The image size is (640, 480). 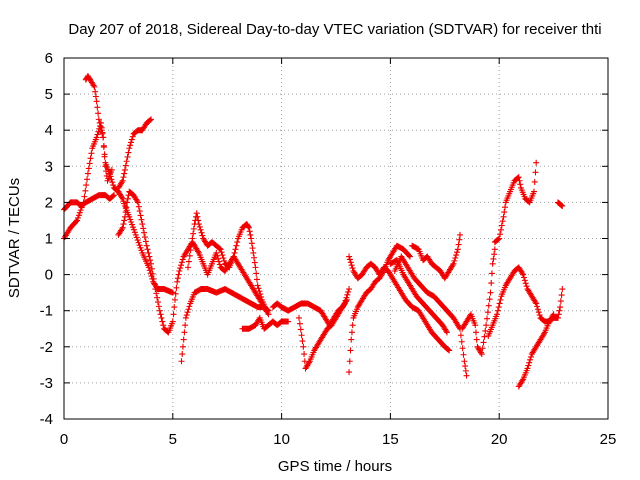 What do you see at coordinates (46, 347) in the screenshot?
I see `y-tick-label: -2` at bounding box center [46, 347].